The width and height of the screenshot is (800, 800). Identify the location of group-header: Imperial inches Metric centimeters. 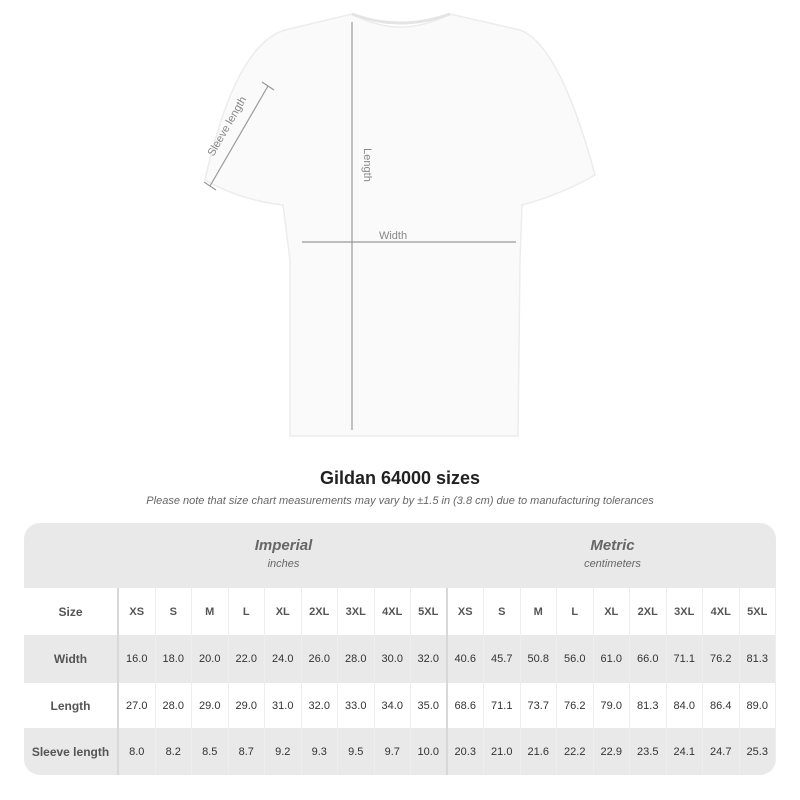
(400, 555).